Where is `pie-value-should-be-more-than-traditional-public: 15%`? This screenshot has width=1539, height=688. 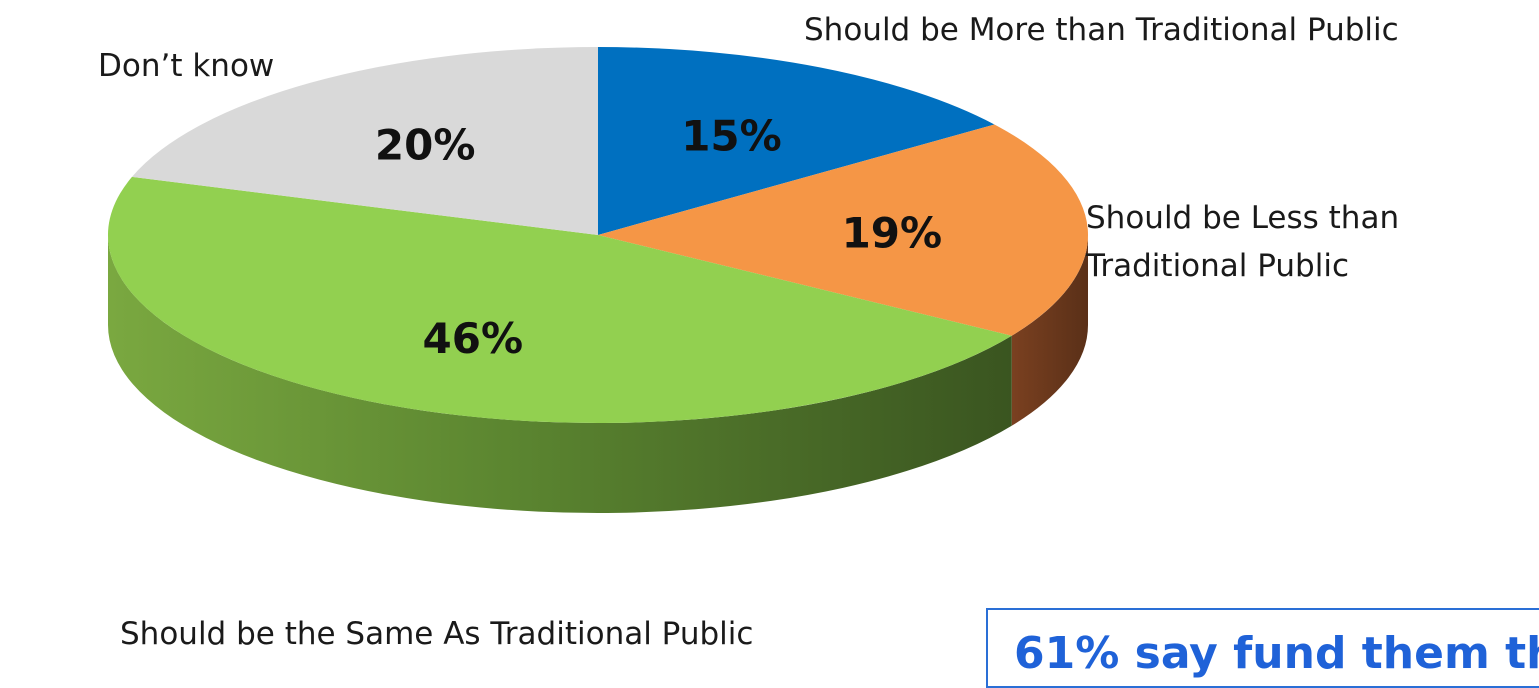
pie-value-should-be-more-than-traditional-public: 15% is located at coordinates (731, 135).